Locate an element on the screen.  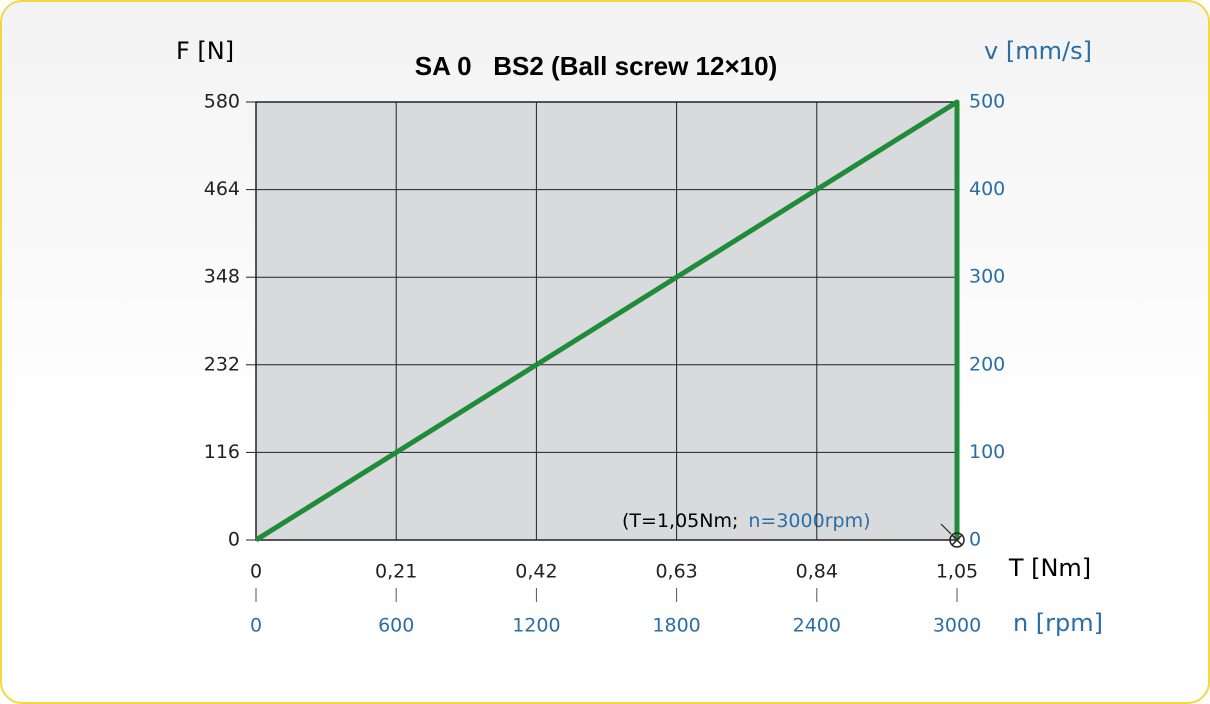
end-marker is located at coordinates (957, 540).